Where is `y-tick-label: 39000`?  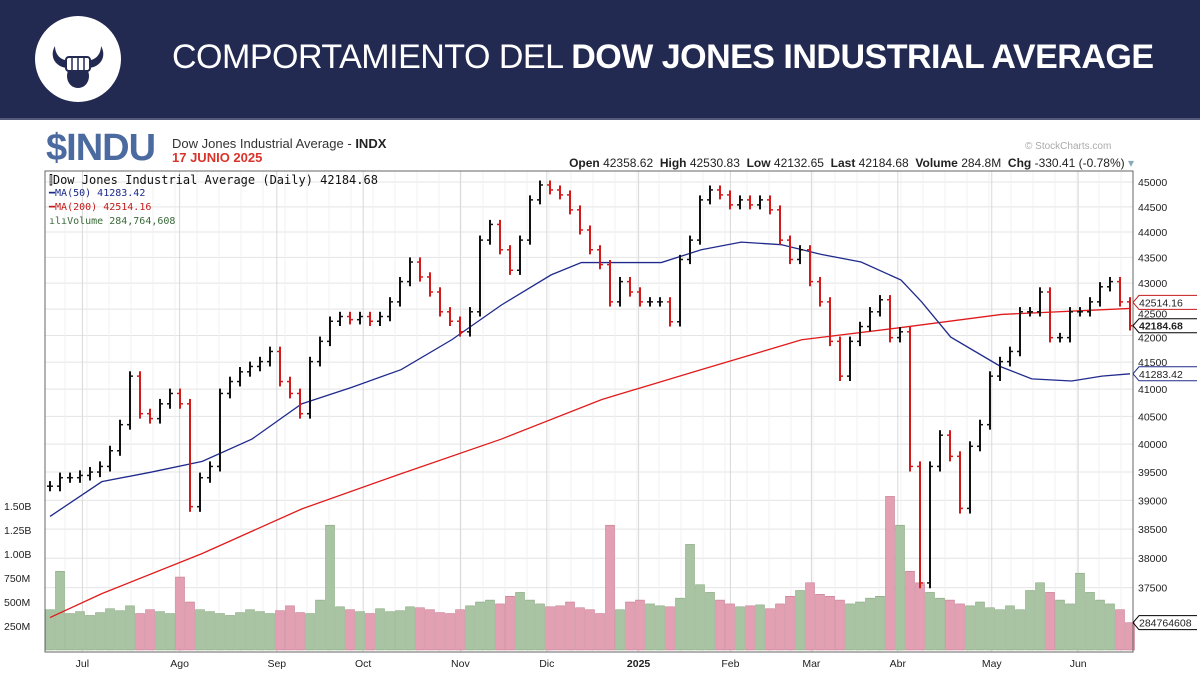 y-tick-label: 39000 is located at coordinates (1152, 501).